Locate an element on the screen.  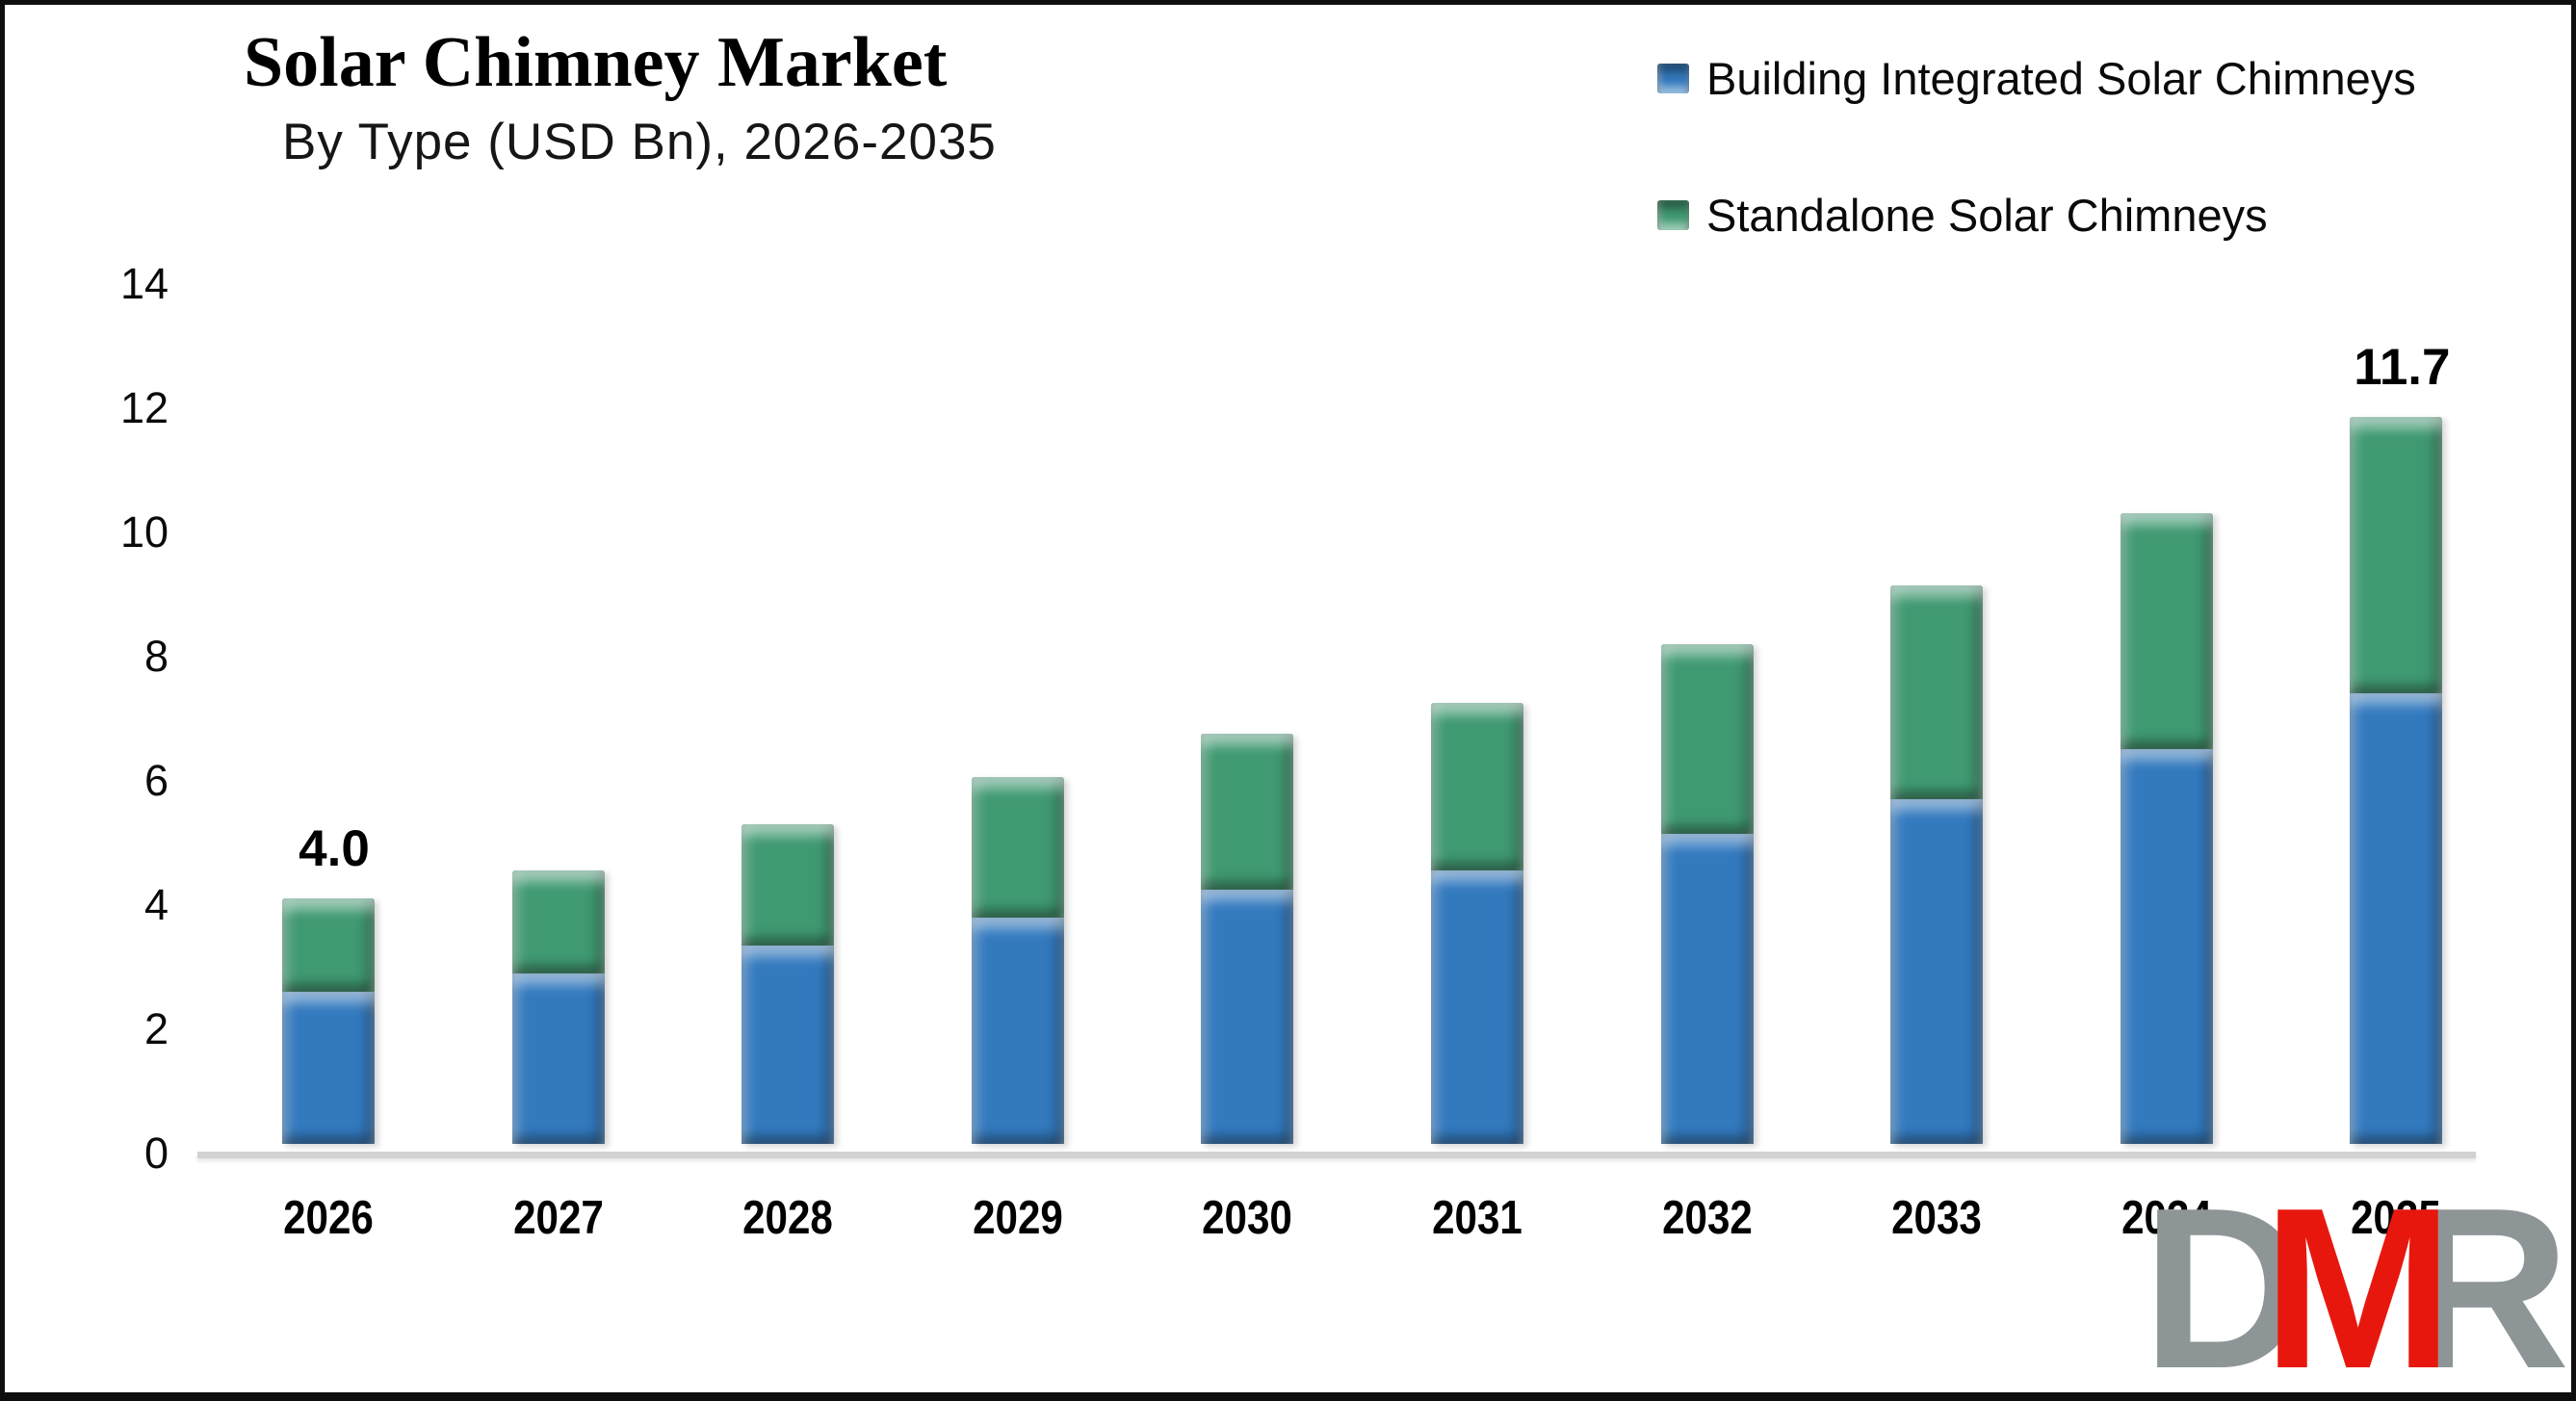
logo-letter-m: M is located at coordinates (2357, 1281).